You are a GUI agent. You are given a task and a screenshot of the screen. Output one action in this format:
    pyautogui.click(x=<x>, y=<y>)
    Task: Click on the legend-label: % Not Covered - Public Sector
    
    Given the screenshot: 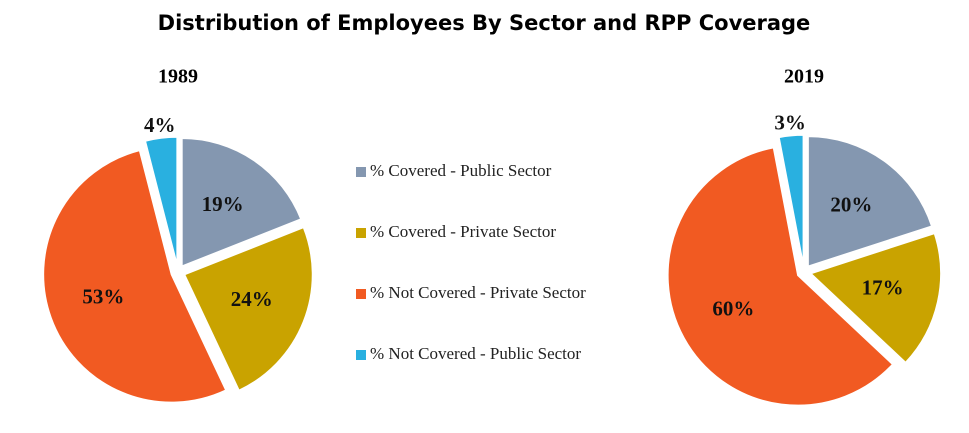 What is the action you would take?
    pyautogui.click(x=475, y=353)
    